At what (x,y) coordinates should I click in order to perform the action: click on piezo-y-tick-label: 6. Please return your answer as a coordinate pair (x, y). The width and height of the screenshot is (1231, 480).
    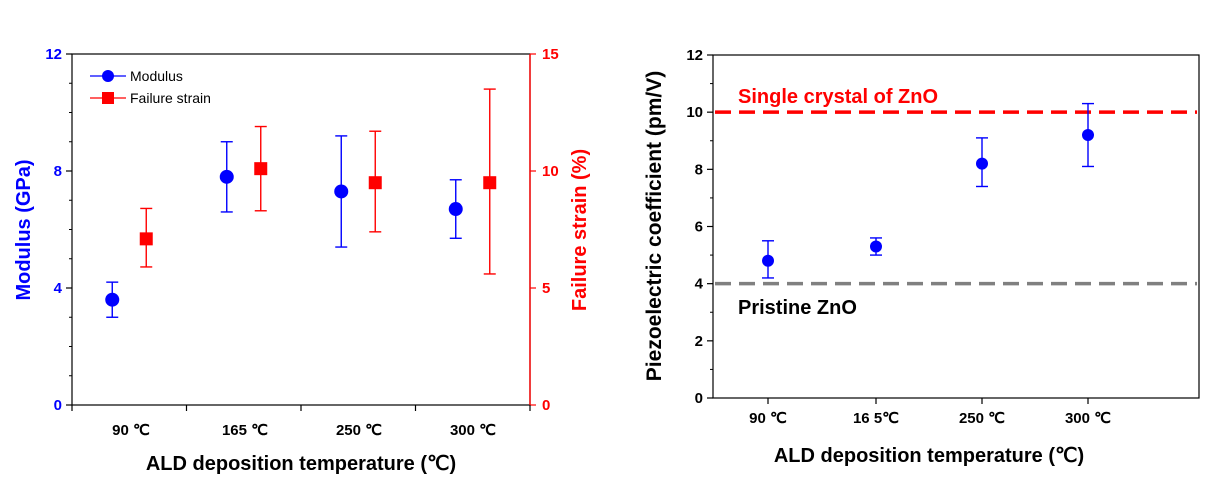
    Looking at the image, I should click on (699, 227).